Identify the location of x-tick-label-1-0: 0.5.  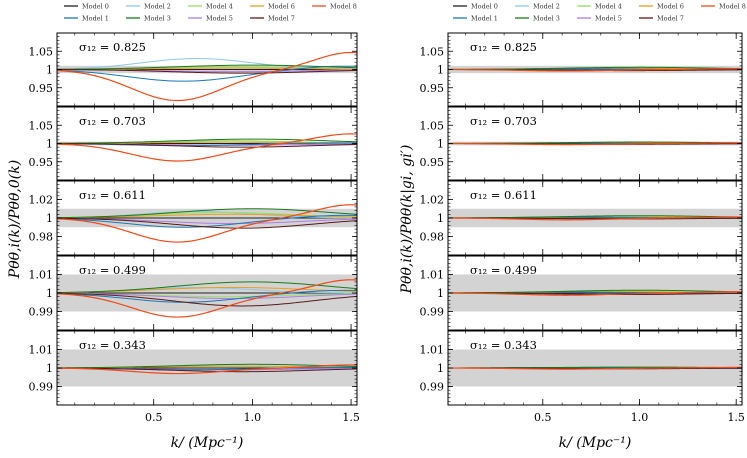
(543, 417).